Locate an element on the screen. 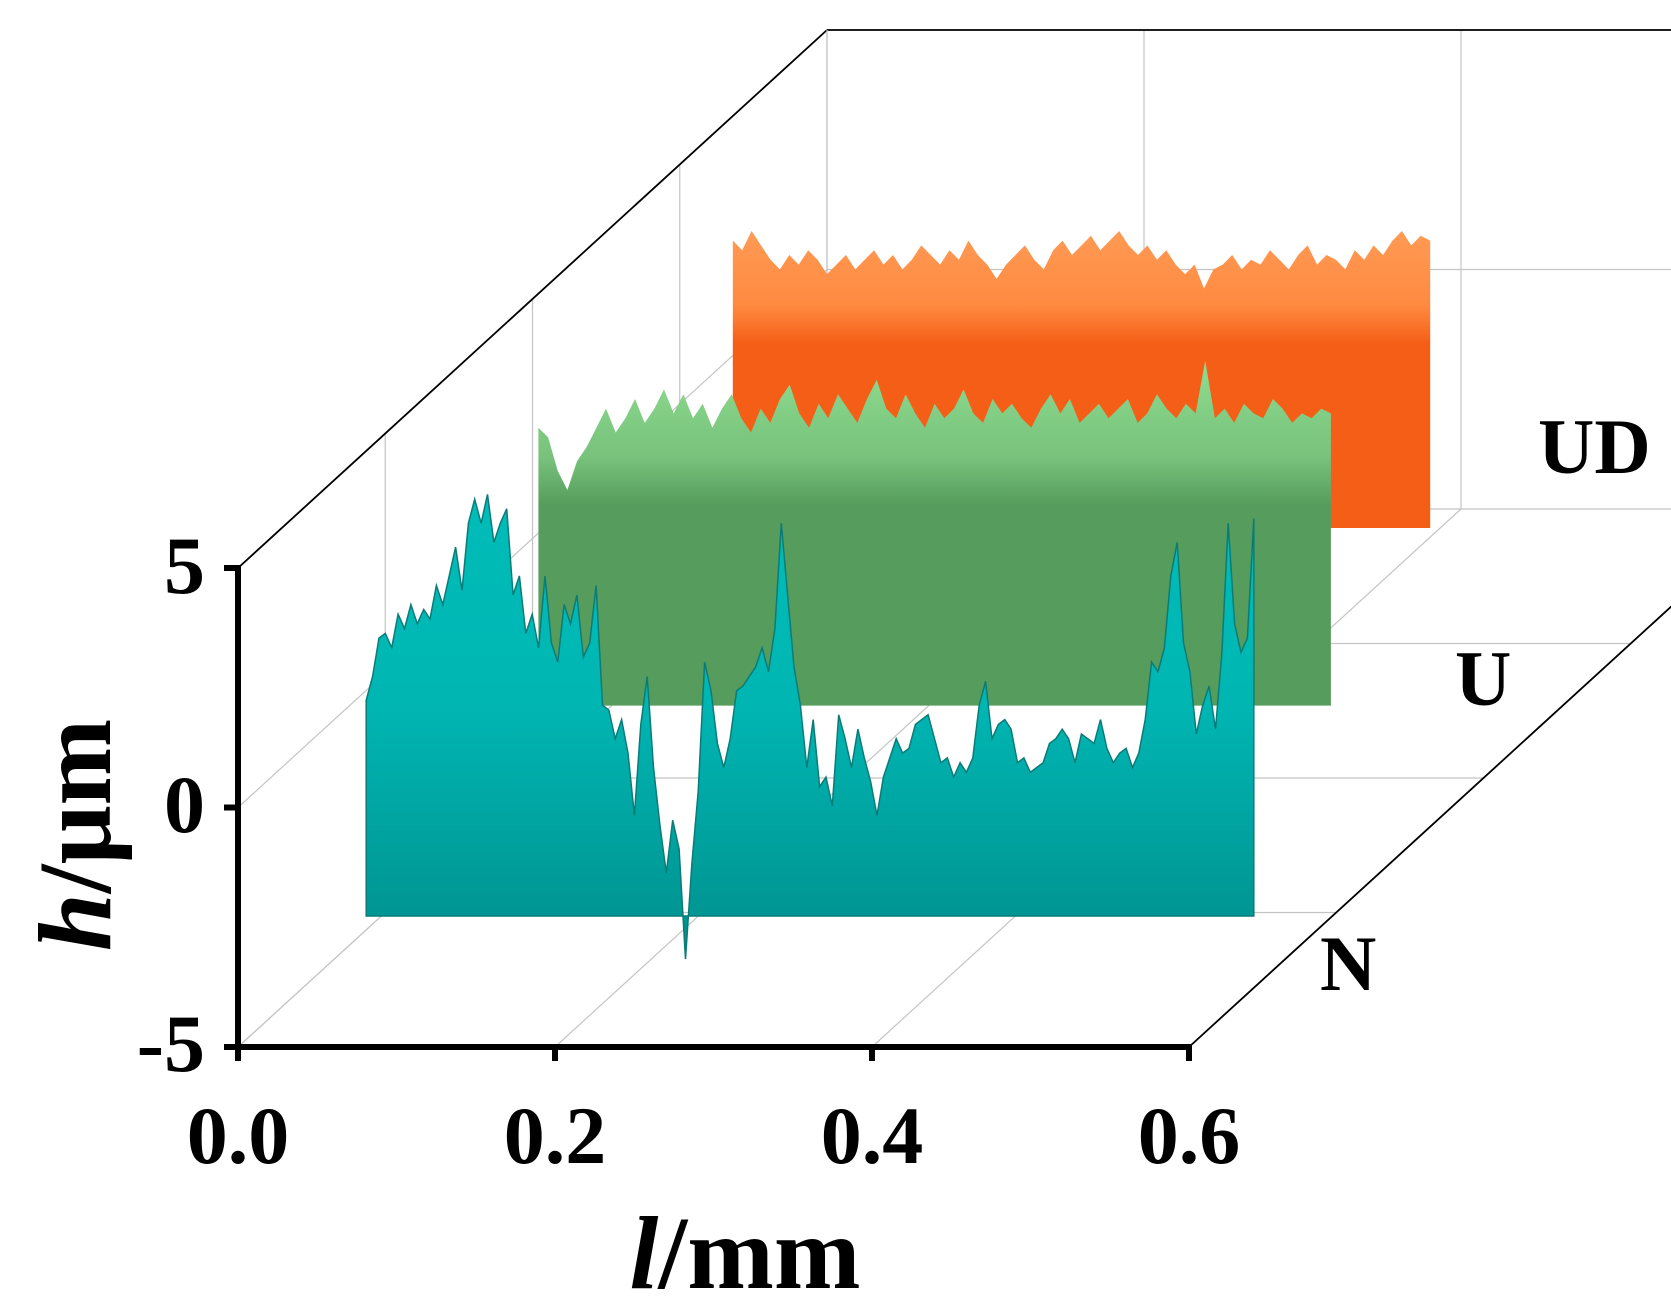 The height and width of the screenshot is (1305, 1671). x-tick-label: 0.4 is located at coordinates (872, 1135).